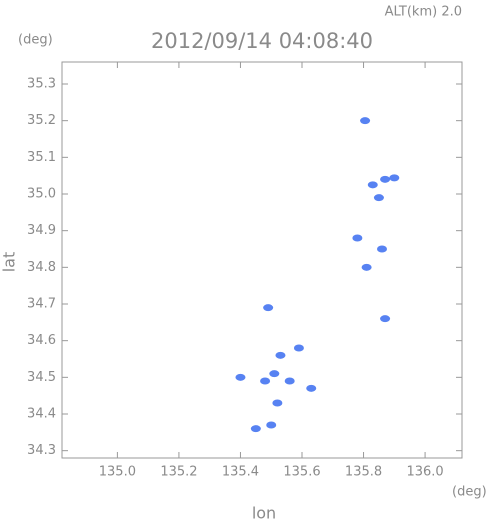 Image resolution: width=491 pixels, height=521 pixels. What do you see at coordinates (41, 120) in the screenshot?
I see `y-tick-label: 35.2` at bounding box center [41, 120].